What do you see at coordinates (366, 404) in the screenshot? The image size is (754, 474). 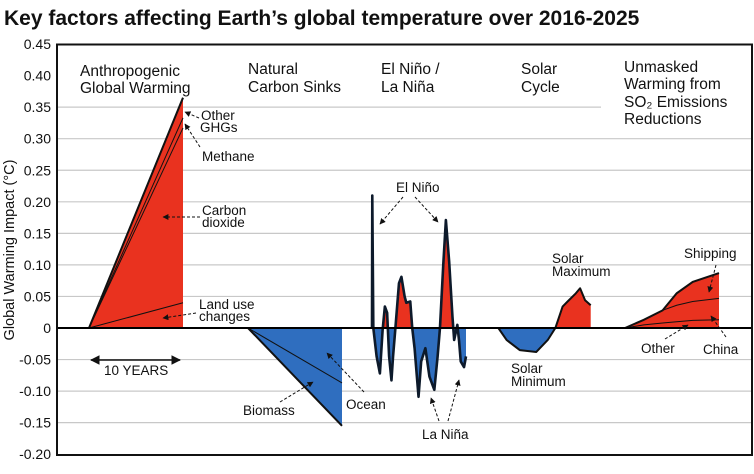 I see `label-ocean: Ocean` at bounding box center [366, 404].